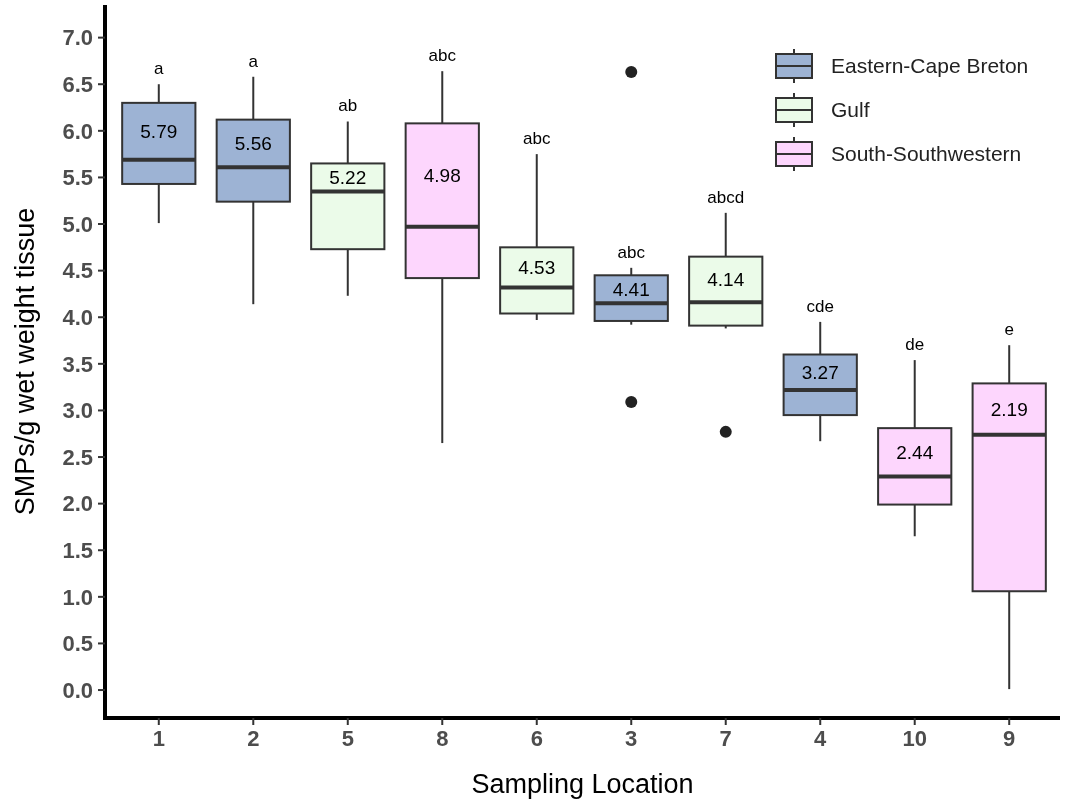 The image size is (1069, 805). Describe the element at coordinates (725, 738) in the screenshot. I see `x-tick-label: 7` at that location.